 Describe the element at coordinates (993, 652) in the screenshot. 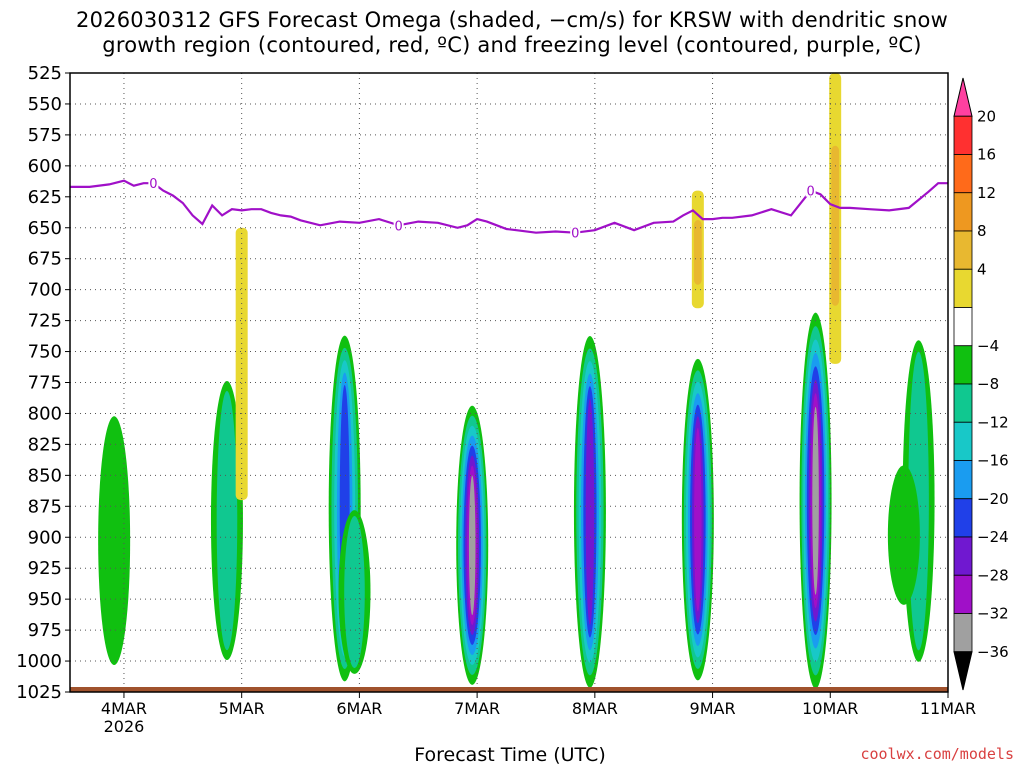

I see `colorbar-label-13: −36` at that location.